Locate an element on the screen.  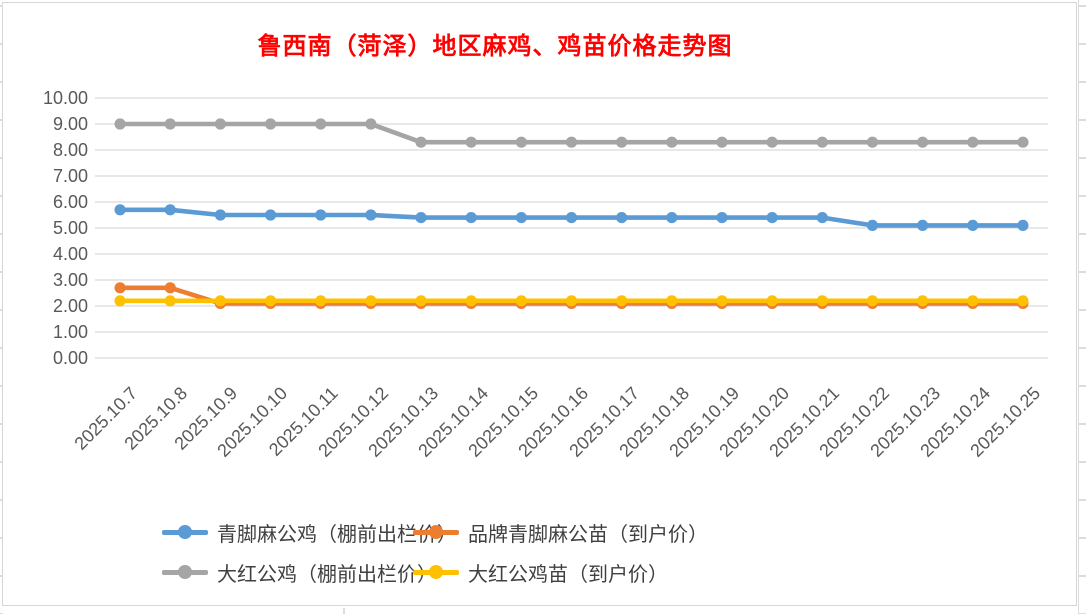
y-axis-tick-label: 10.00 is located at coordinates (65, 98).